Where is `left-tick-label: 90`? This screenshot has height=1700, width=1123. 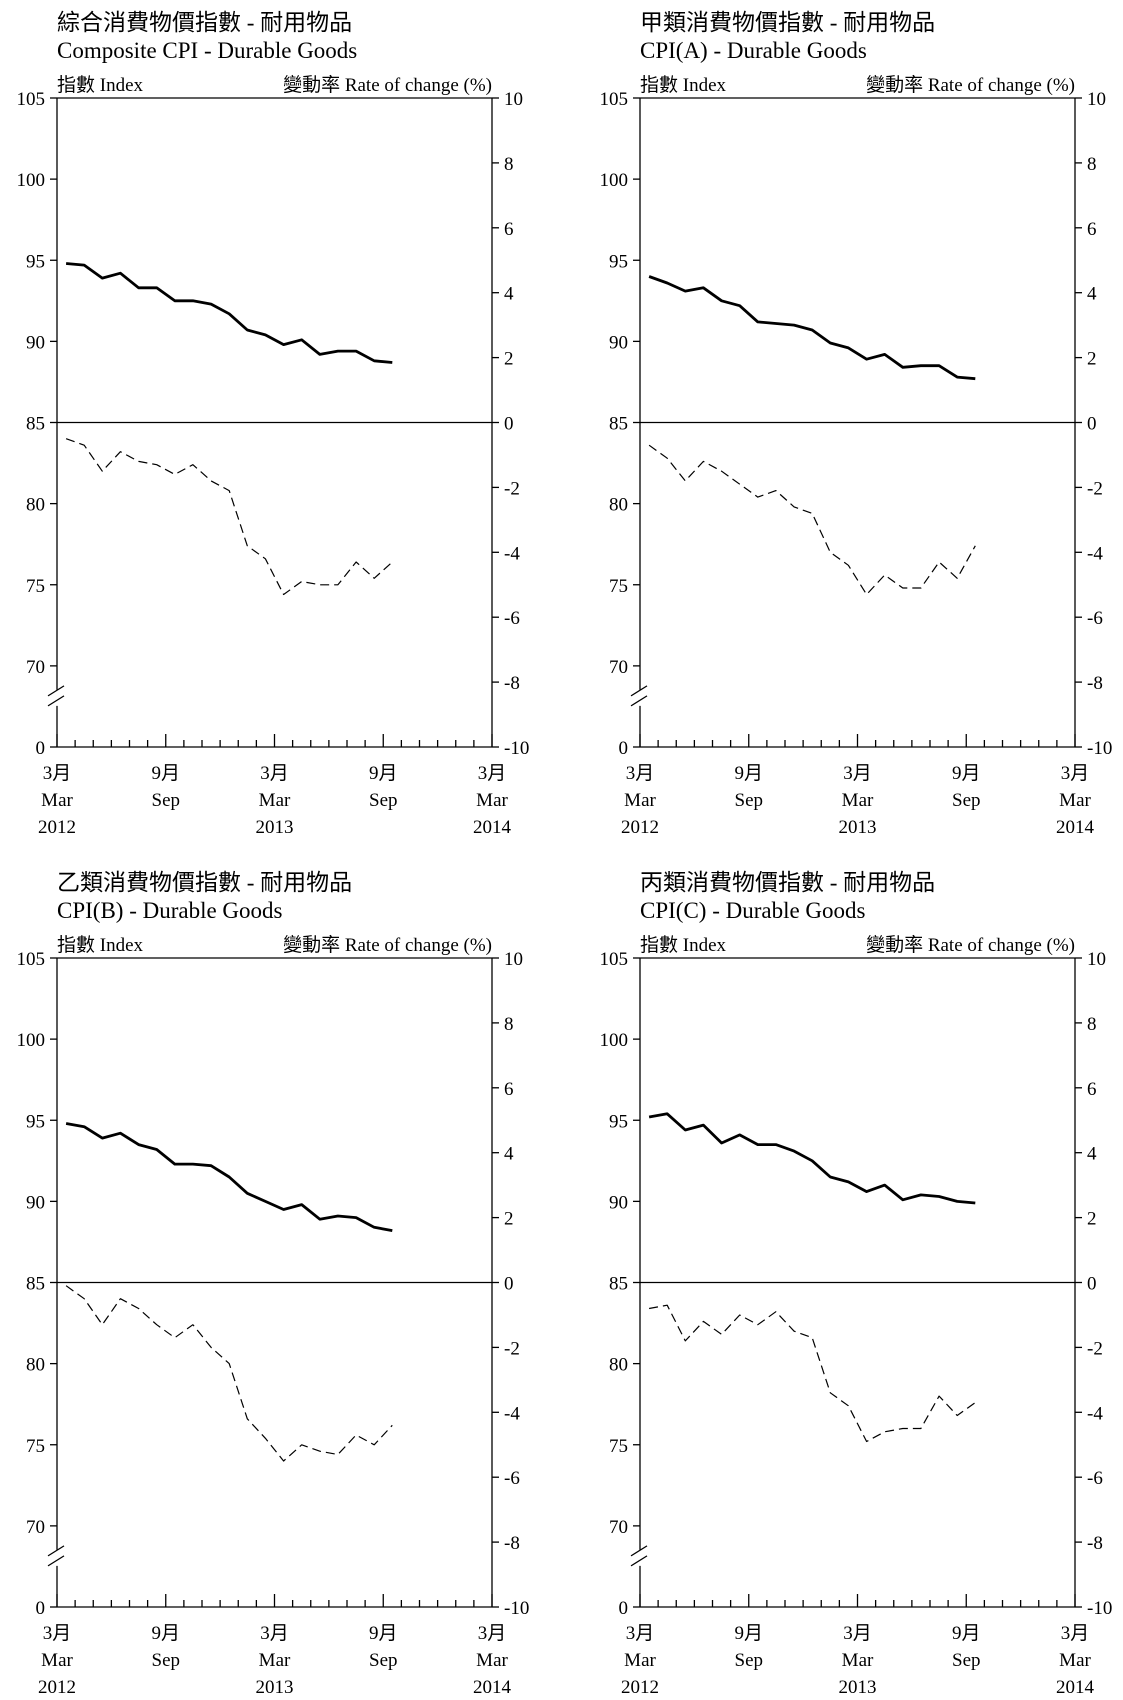
left-tick-label: 90 is located at coordinates (35, 1202).